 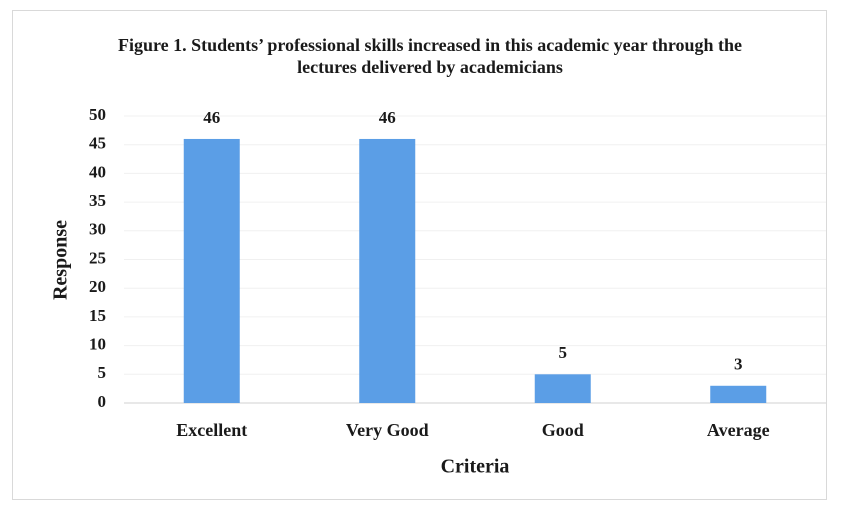 I want to click on x-axis-label: Criteria, so click(x=475, y=467).